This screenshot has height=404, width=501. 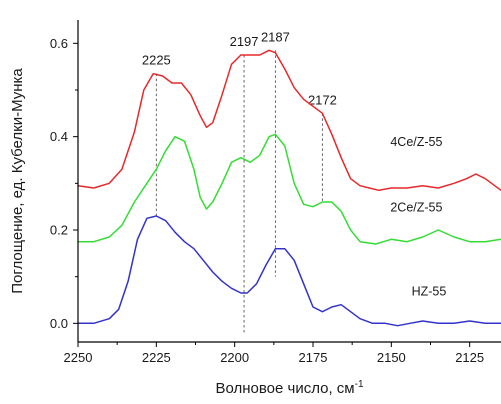 What do you see at coordinates (17, 181) in the screenshot?
I see `y-axis-label: Поглощение, ед. Кубелки-Мунка` at bounding box center [17, 181].